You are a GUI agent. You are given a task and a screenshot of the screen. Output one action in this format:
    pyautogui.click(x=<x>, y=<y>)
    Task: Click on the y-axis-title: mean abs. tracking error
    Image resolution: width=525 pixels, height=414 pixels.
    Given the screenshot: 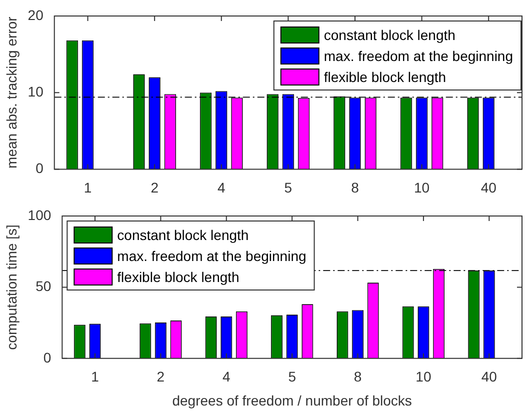 What is the action you would take?
    pyautogui.click(x=11, y=92)
    